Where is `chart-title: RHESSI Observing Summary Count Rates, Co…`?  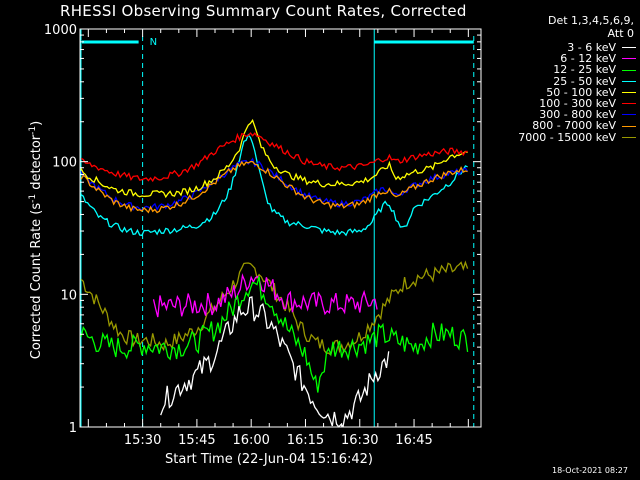
chart-title: RHESSI Observing Summary Count Rates, Co… is located at coordinates (263, 11).